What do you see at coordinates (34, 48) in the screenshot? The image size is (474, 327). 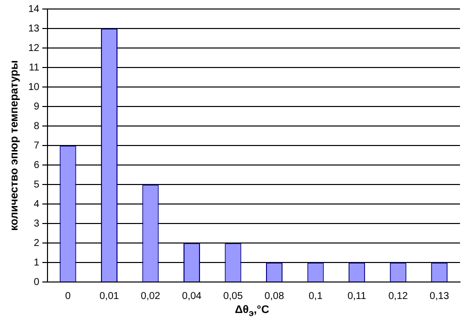 I see `y-tick-label: 12` at bounding box center [34, 48].